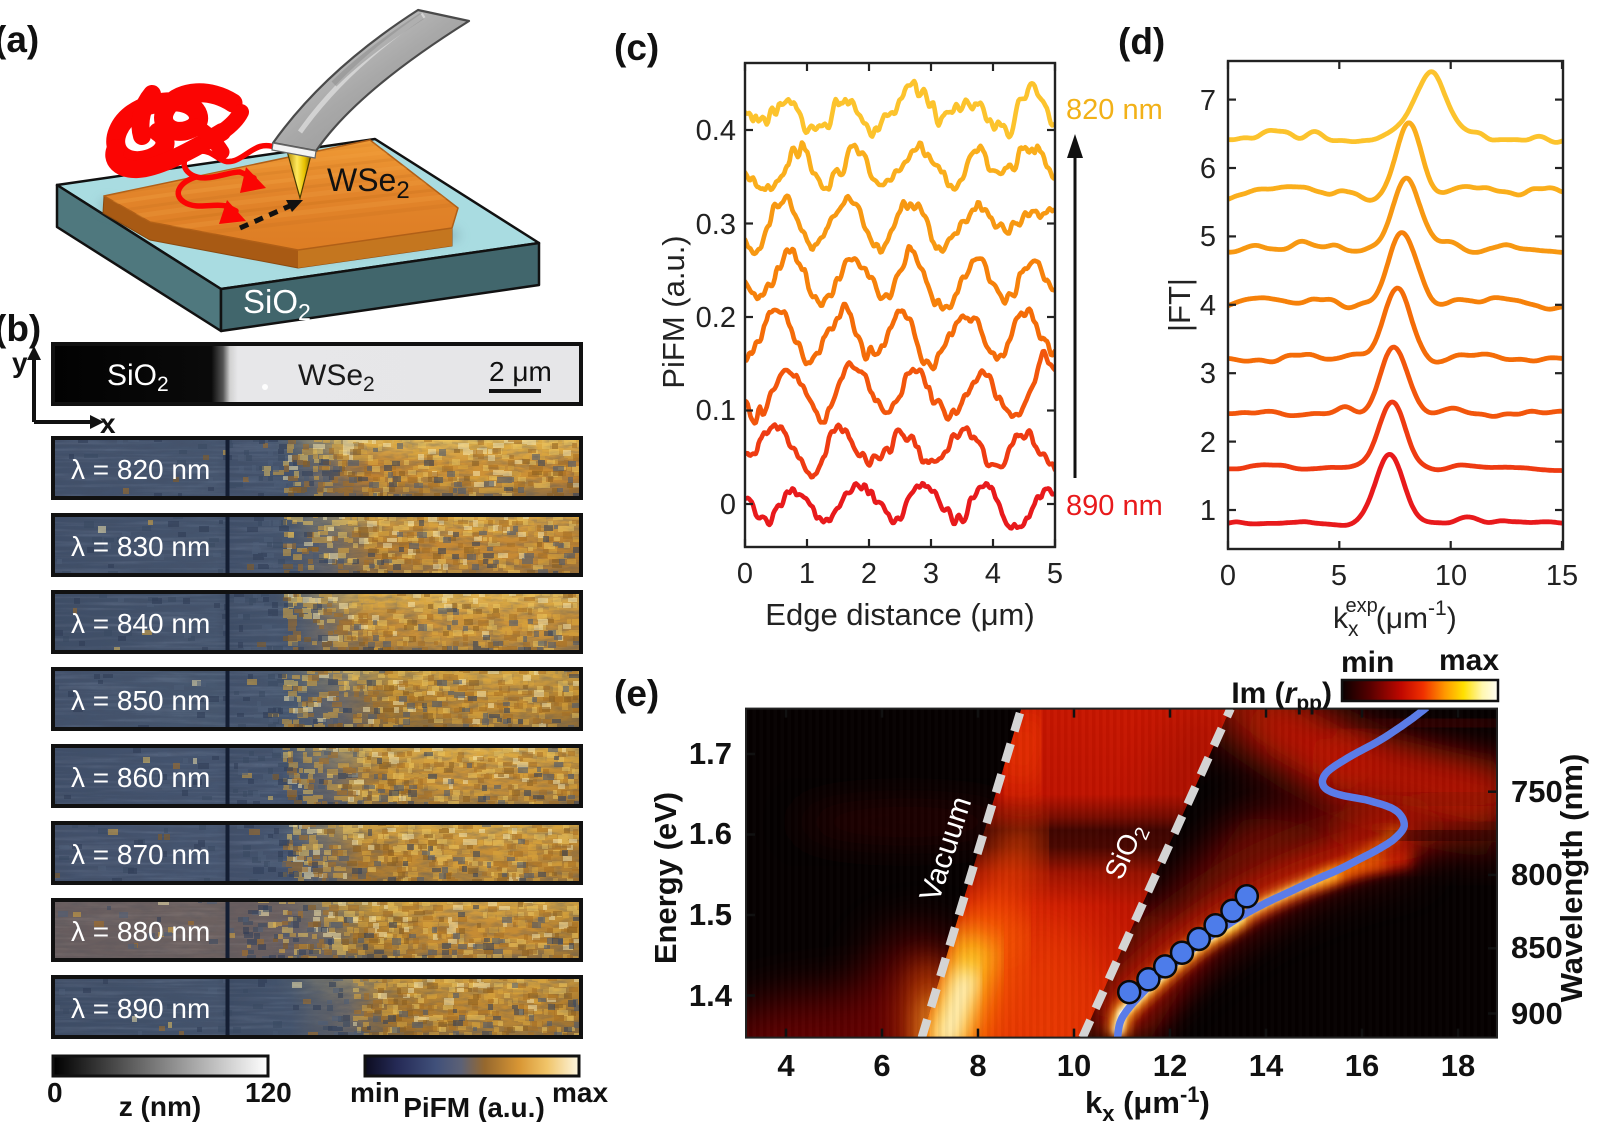 This screenshot has width=1604, height=1122. I want to click on svg-text: 16, so click(1362, 1065).